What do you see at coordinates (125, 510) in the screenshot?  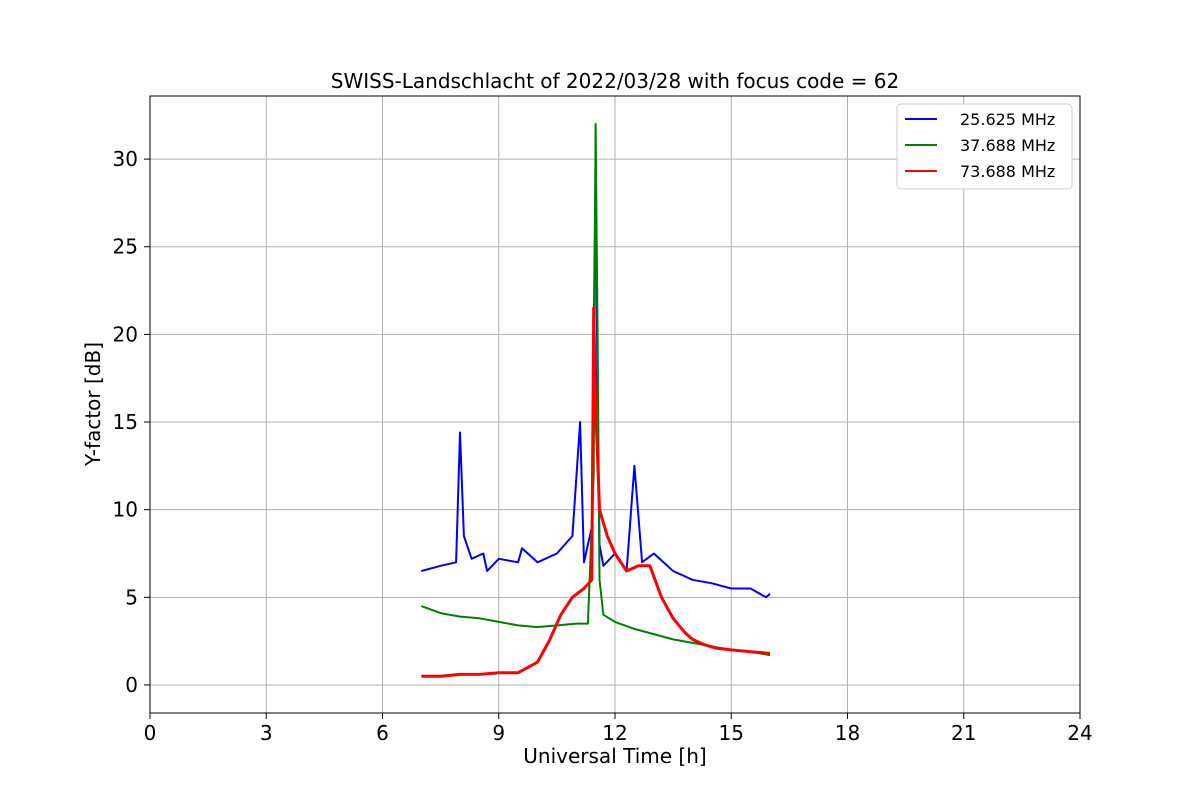 I see `y-tick-label: 10` at bounding box center [125, 510].